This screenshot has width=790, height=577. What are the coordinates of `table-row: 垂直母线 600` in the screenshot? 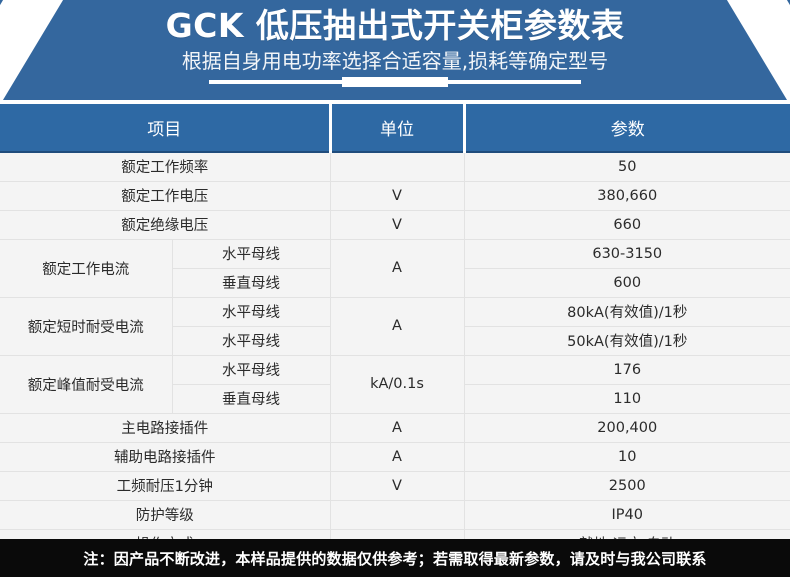 It's located at (395, 283).